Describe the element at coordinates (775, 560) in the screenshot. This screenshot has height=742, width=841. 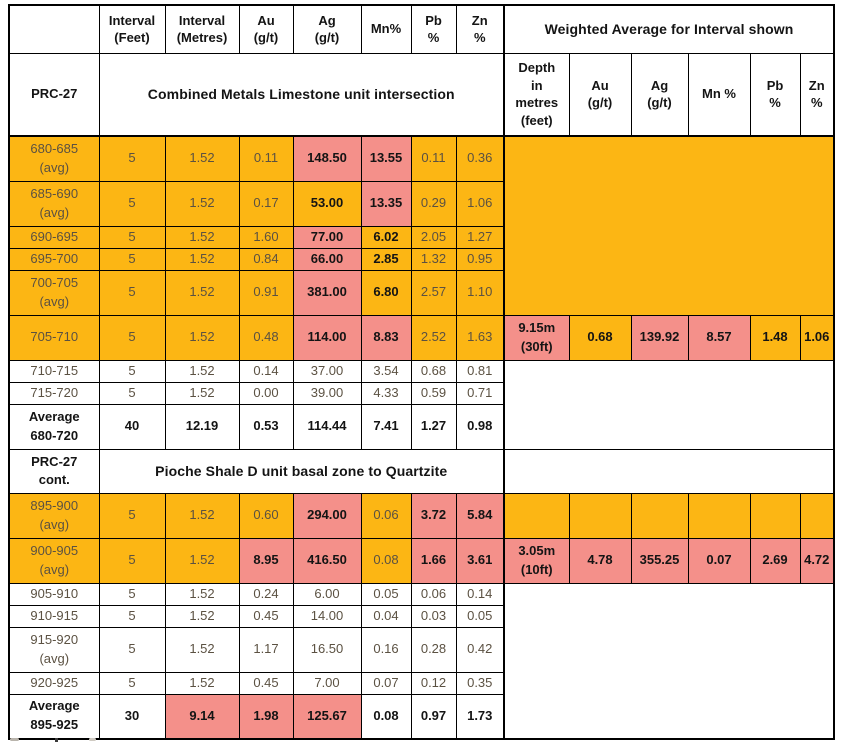
I see `wa-value-cell-highlighted: 2.69` at that location.